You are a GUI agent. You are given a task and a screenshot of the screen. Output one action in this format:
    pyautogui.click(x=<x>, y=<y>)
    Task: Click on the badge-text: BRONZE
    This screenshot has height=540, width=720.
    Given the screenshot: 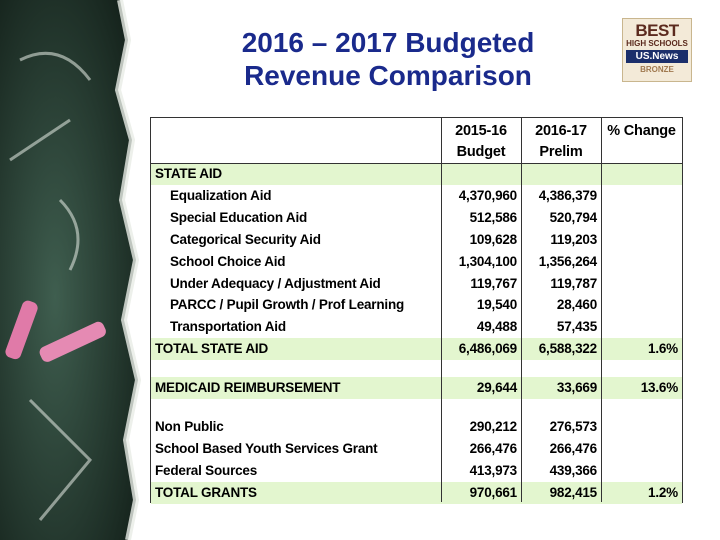 What is the action you would take?
    pyautogui.click(x=657, y=69)
    